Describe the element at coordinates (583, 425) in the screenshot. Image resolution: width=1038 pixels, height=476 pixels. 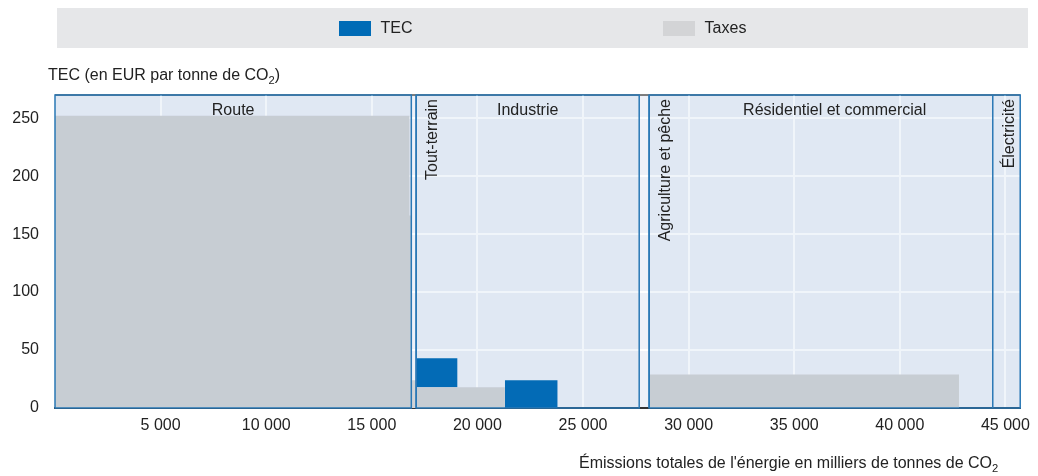
I see `x-tick-label: 25 000` at that location.